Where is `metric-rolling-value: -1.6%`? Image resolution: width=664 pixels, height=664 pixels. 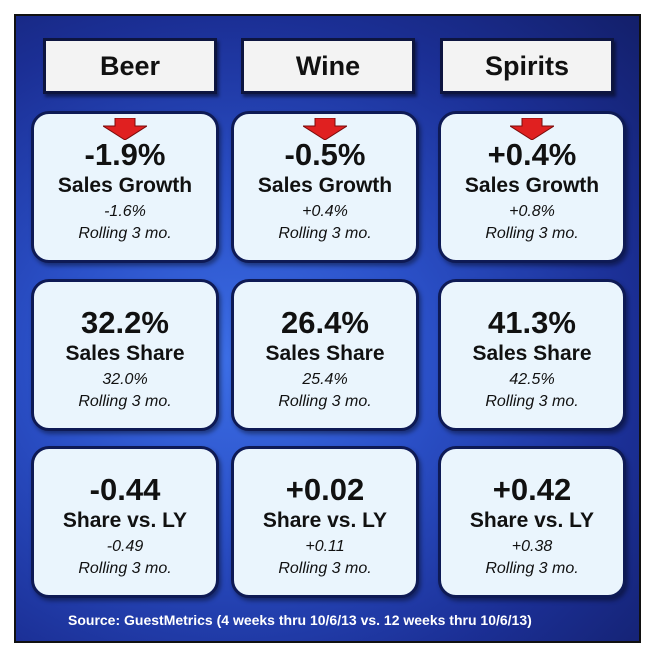 metric-rolling-value: -1.6% is located at coordinates (125, 211).